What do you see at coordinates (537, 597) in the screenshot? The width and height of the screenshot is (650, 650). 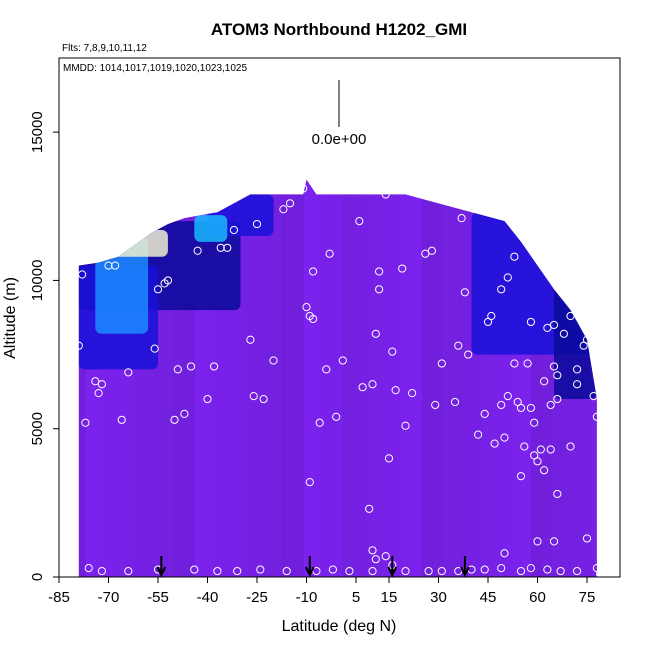 I see `x-tick-label: 60` at bounding box center [537, 597].